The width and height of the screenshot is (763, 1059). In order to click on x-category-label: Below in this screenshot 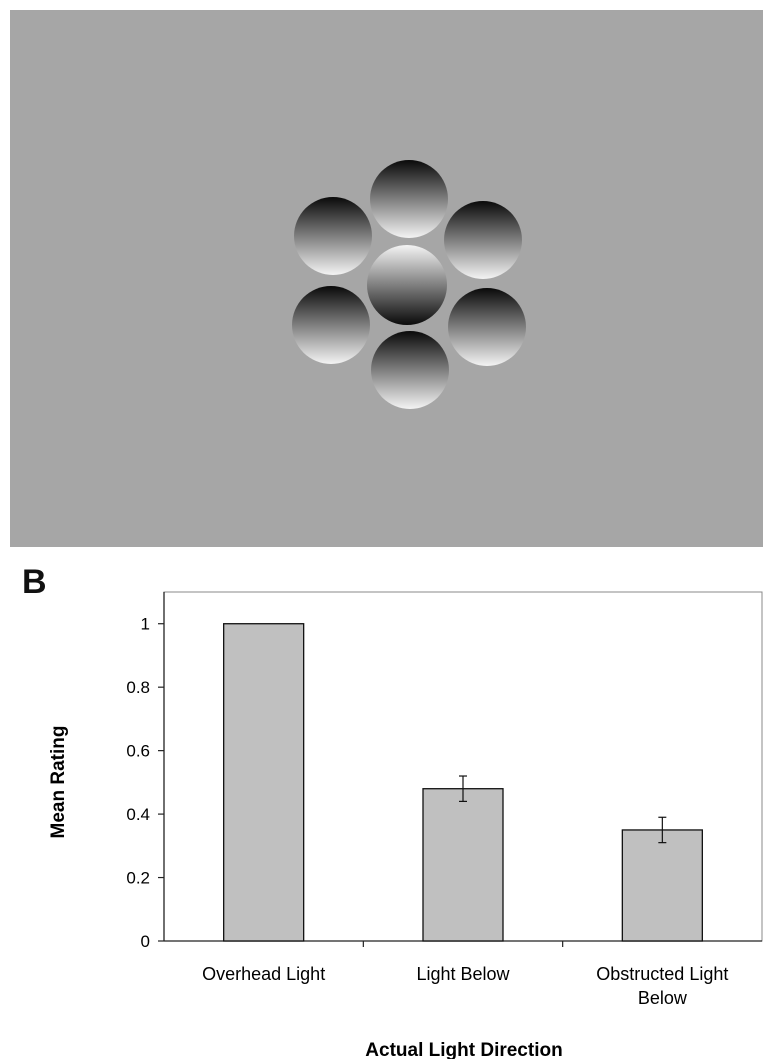, I will do `click(663, 998)`.